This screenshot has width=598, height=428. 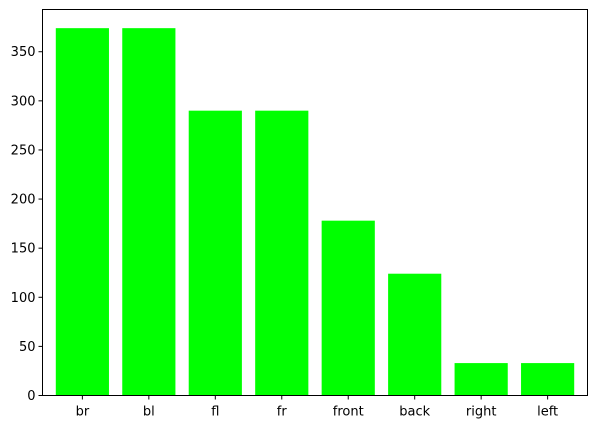 I want to click on y-tick-label: 100, so click(x=23, y=298).